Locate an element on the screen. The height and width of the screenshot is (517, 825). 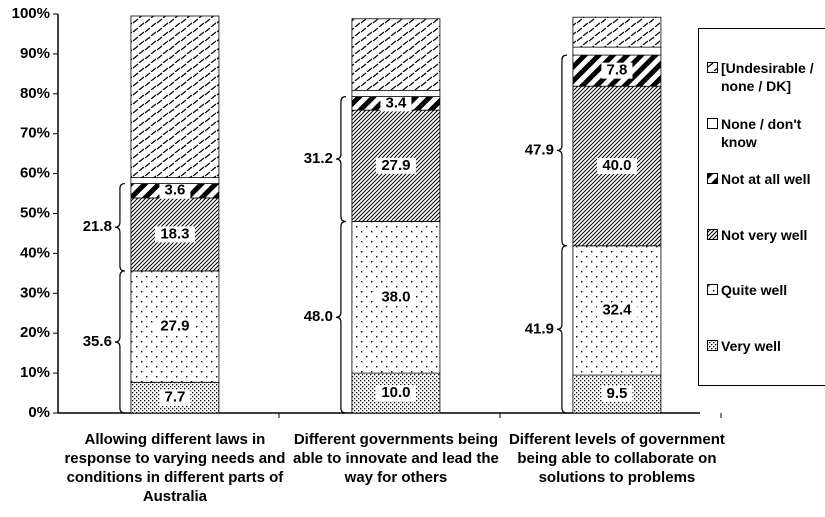
y-tick-label: 90% is located at coordinates (35, 53).